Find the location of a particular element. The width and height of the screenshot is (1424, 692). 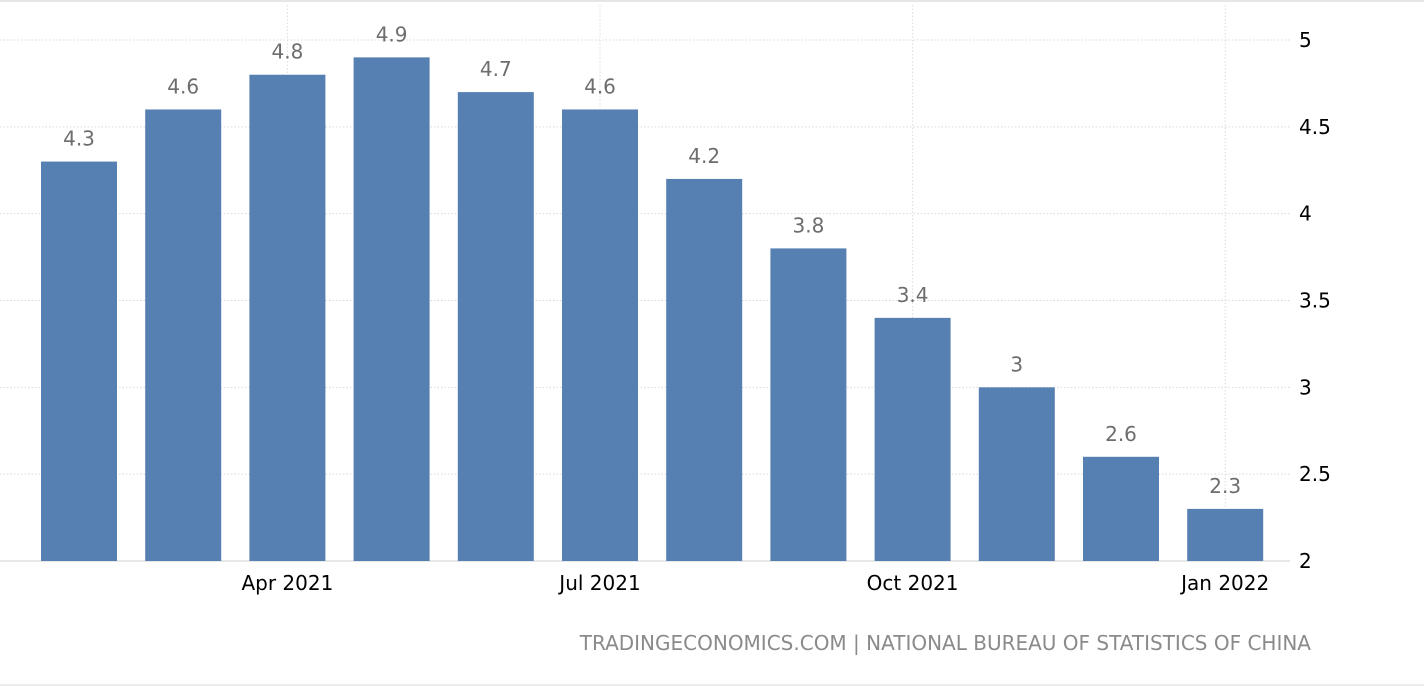

x-tick-label: Apr 2021 is located at coordinates (287, 583).